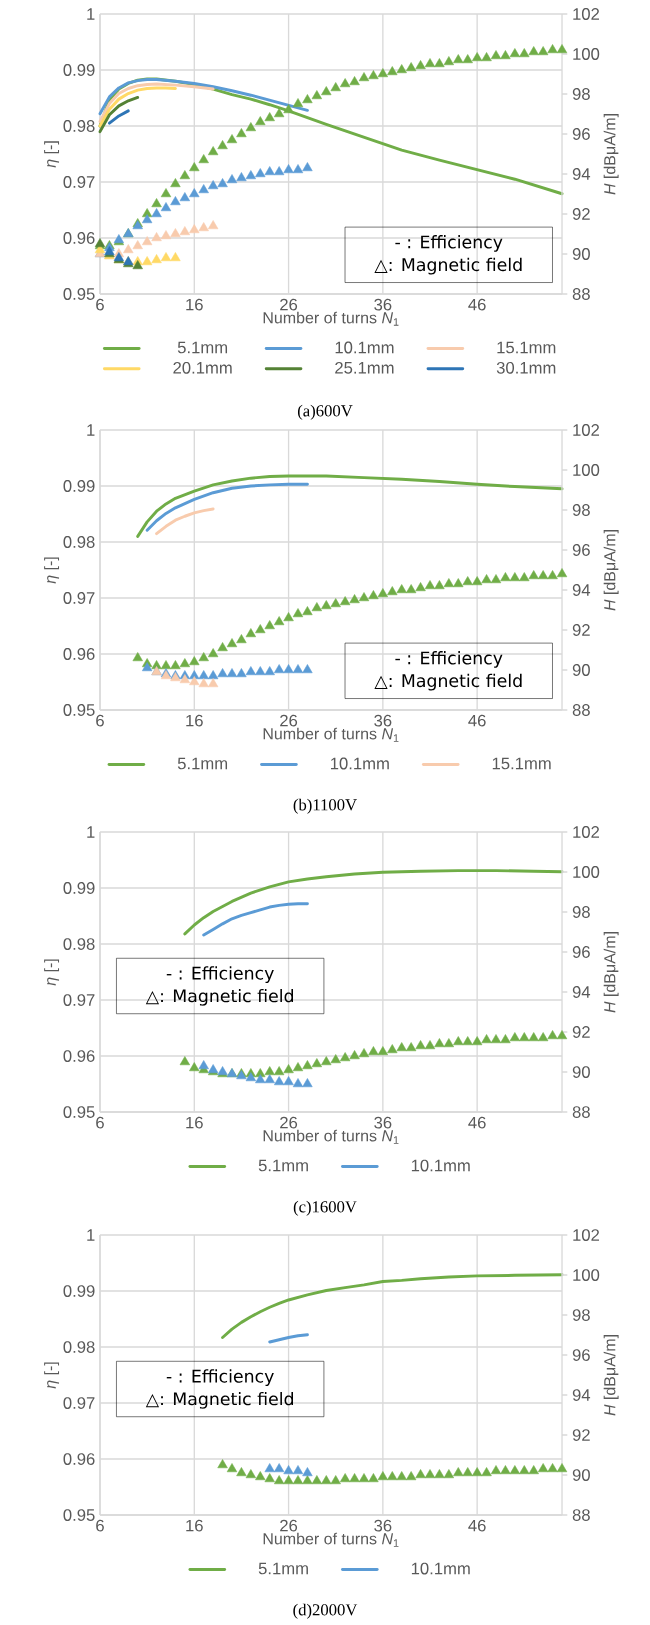 The width and height of the screenshot is (650, 1625). What do you see at coordinates (202, 367) in the screenshot?
I see `legend-label: 20.1mm` at bounding box center [202, 367].